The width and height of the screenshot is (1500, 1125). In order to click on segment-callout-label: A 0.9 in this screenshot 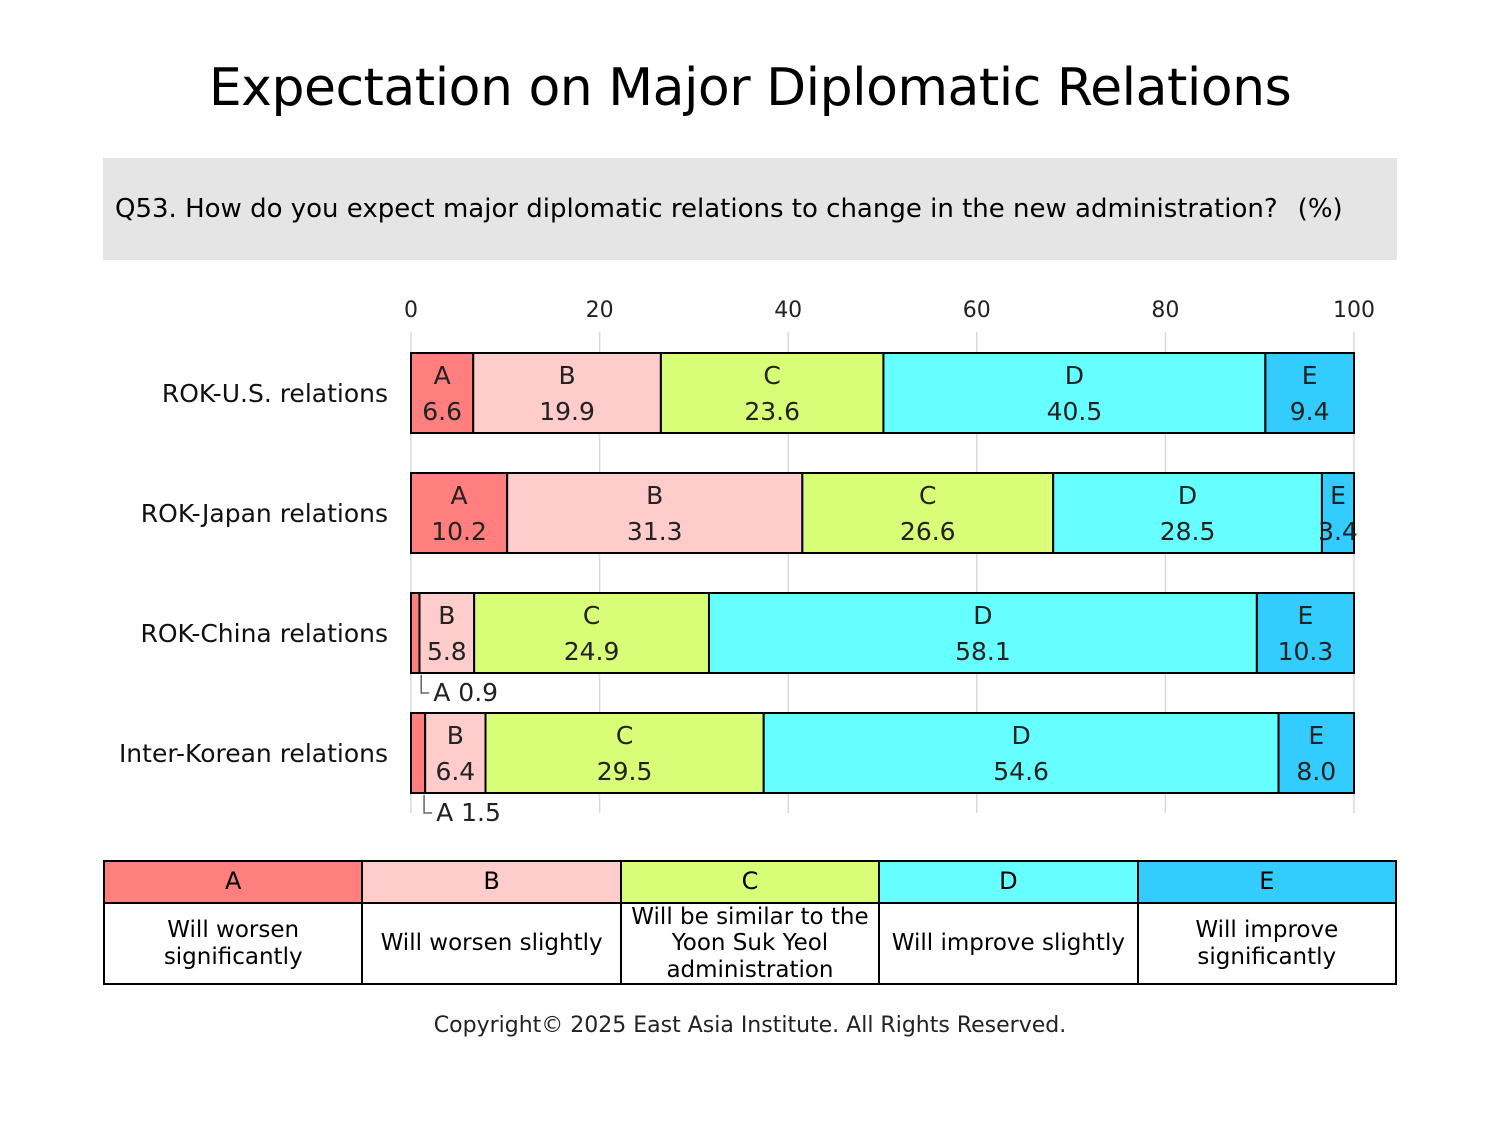, I will do `click(465, 692)`.